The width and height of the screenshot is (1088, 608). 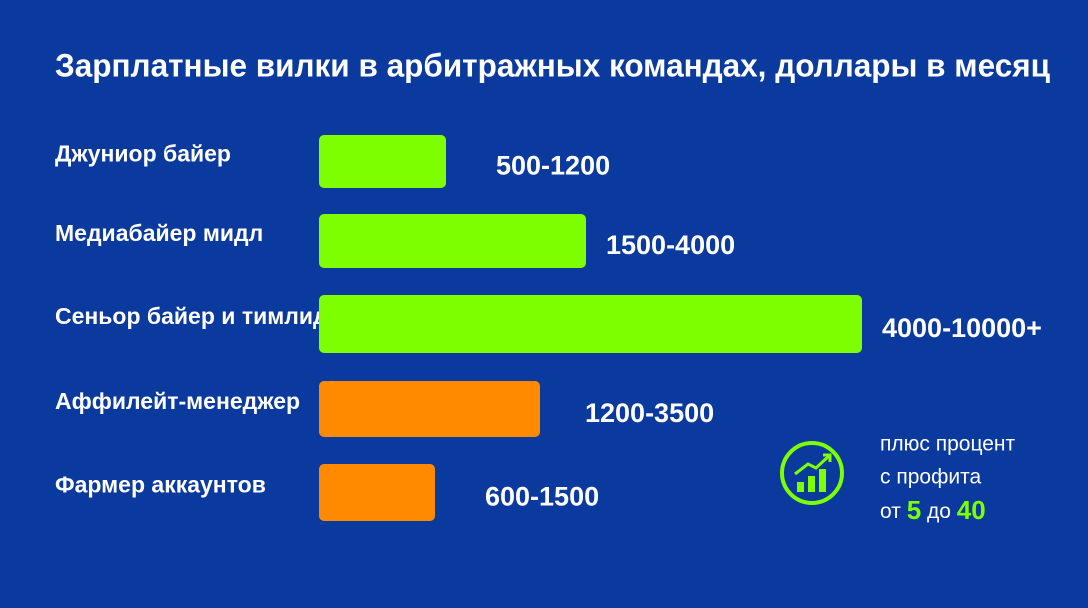 I want to click on value-label: 500-1200, so click(x=553, y=166).